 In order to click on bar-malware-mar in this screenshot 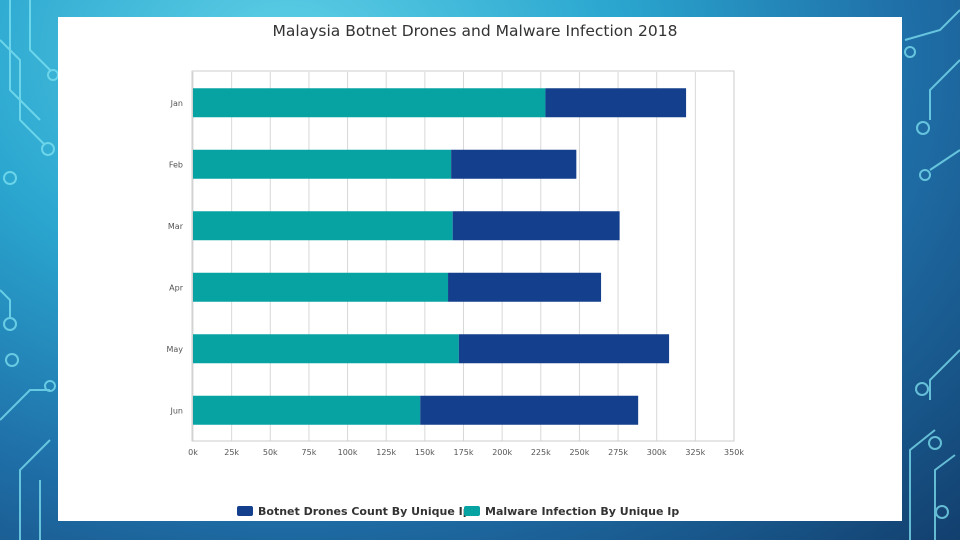, I will do `click(323, 226)`.